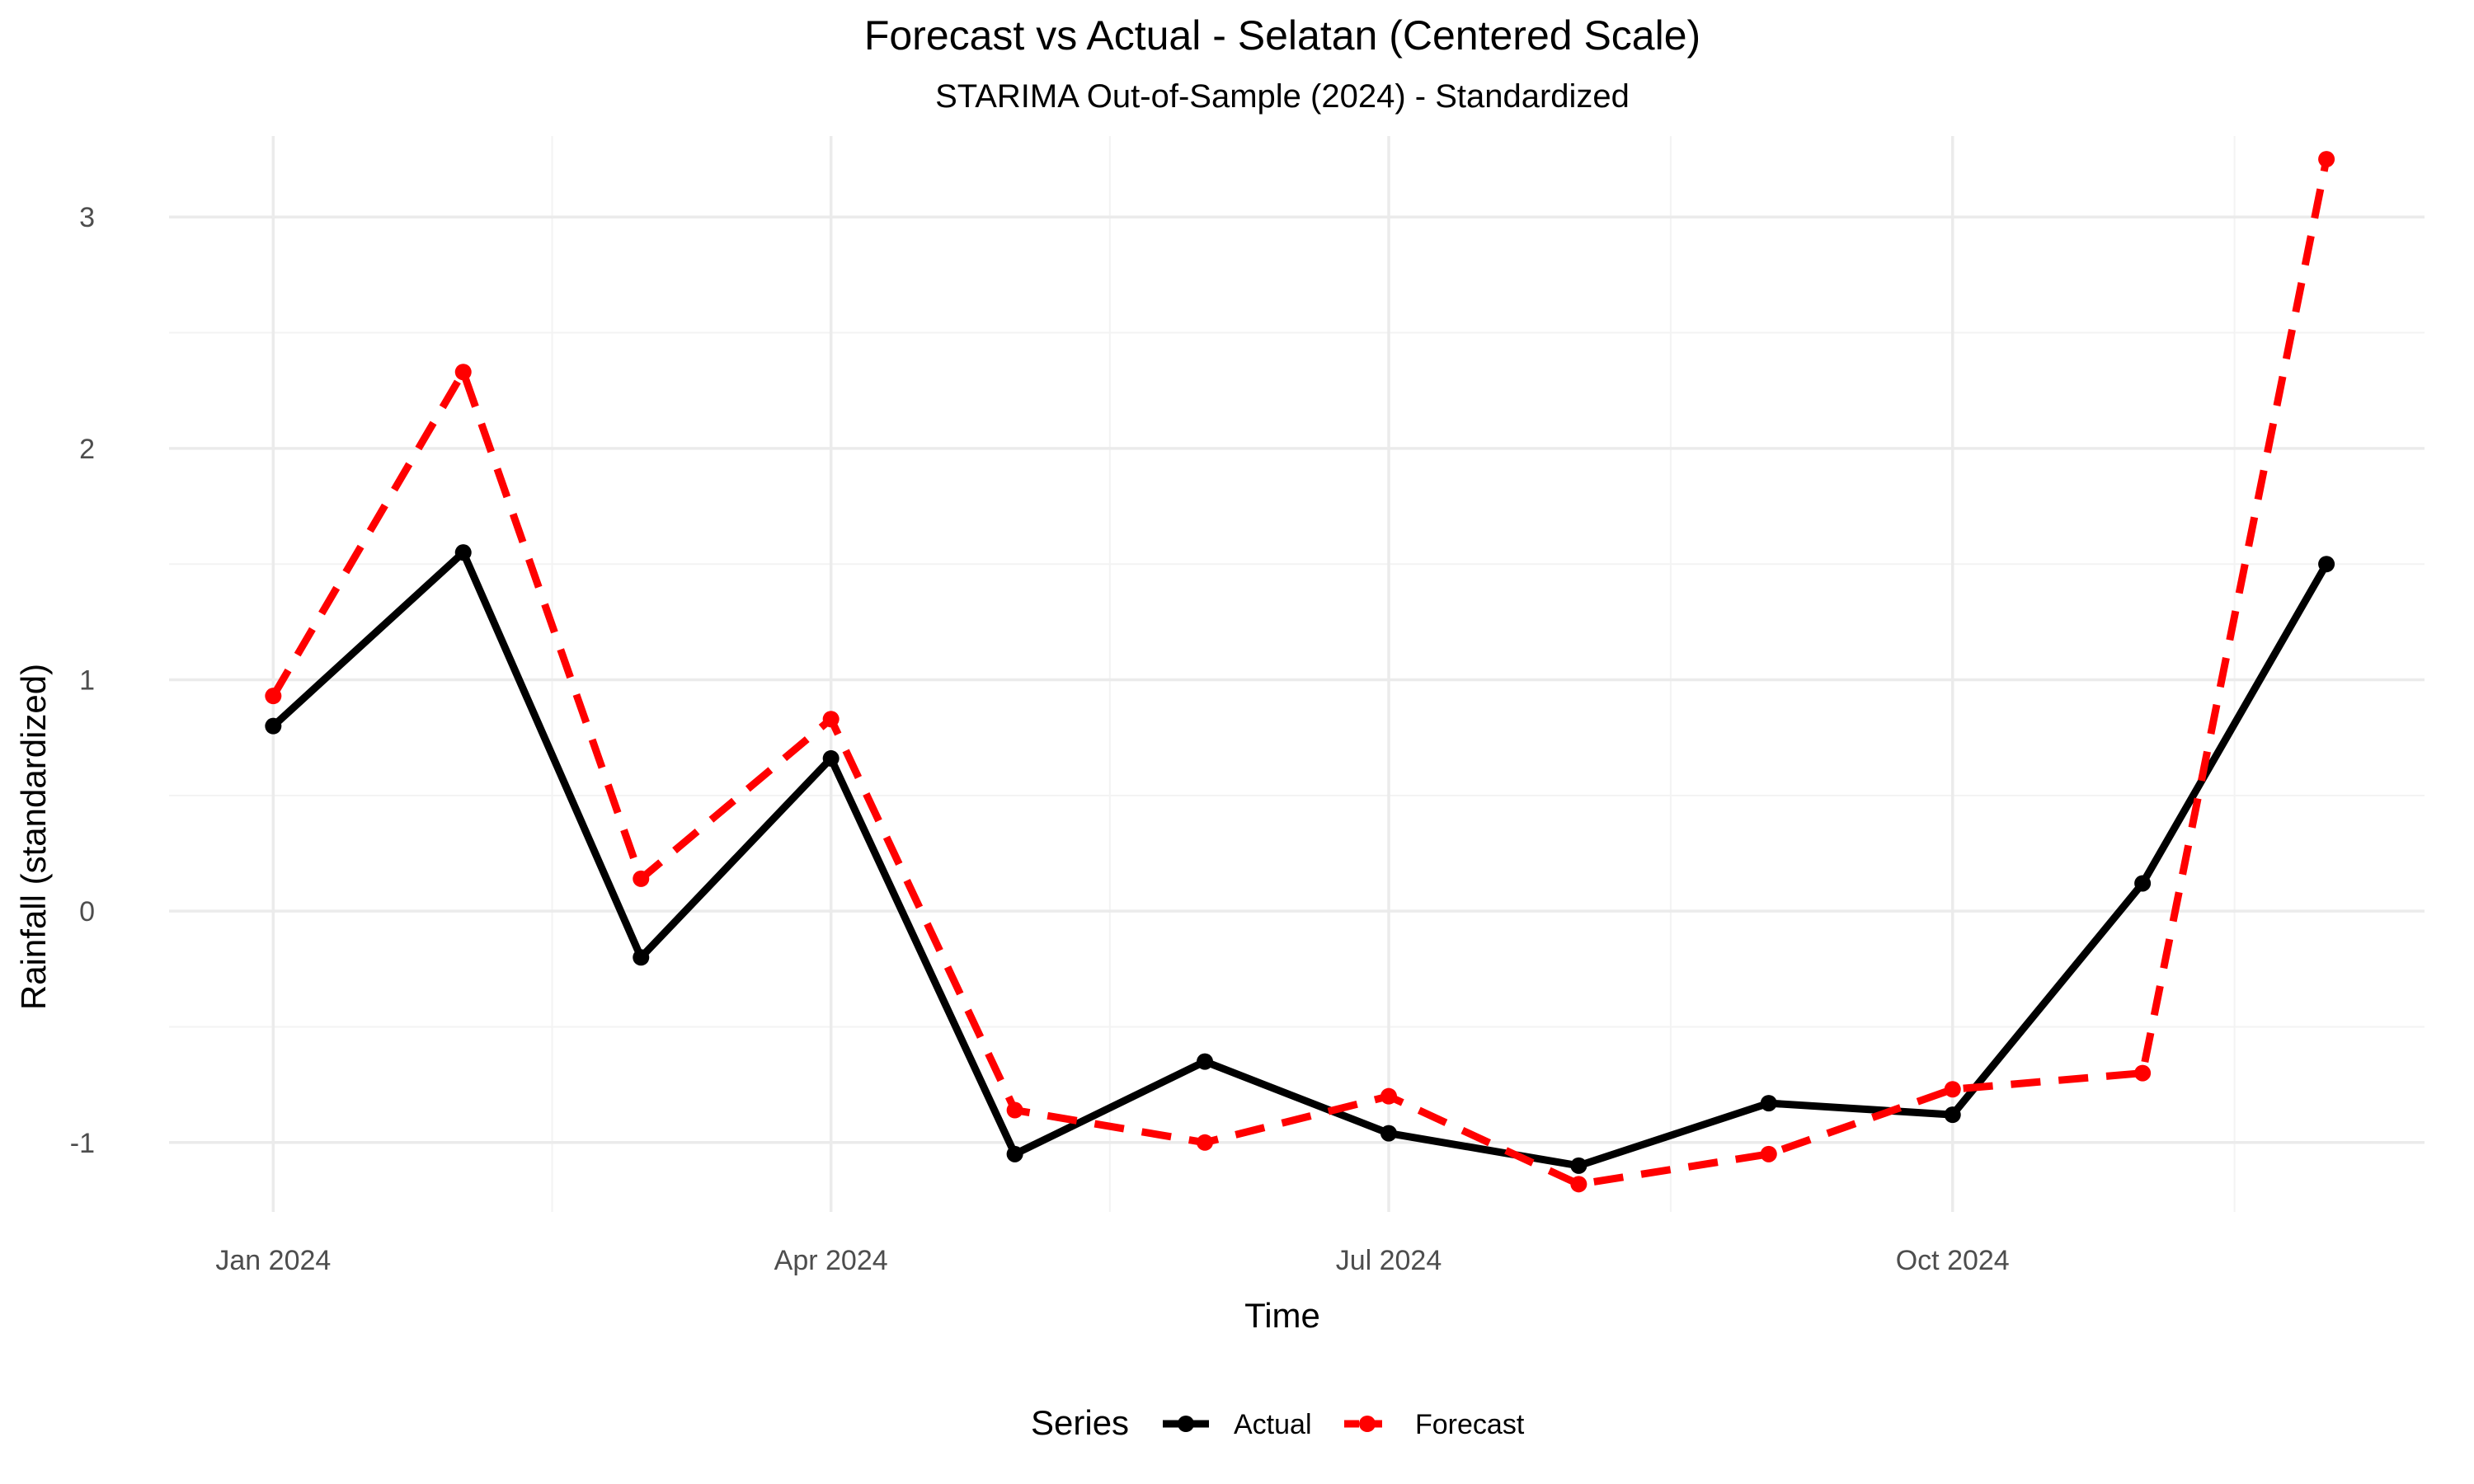 The height and width of the screenshot is (1484, 2474). I want to click on y-tick-label: 2, so click(87, 449).